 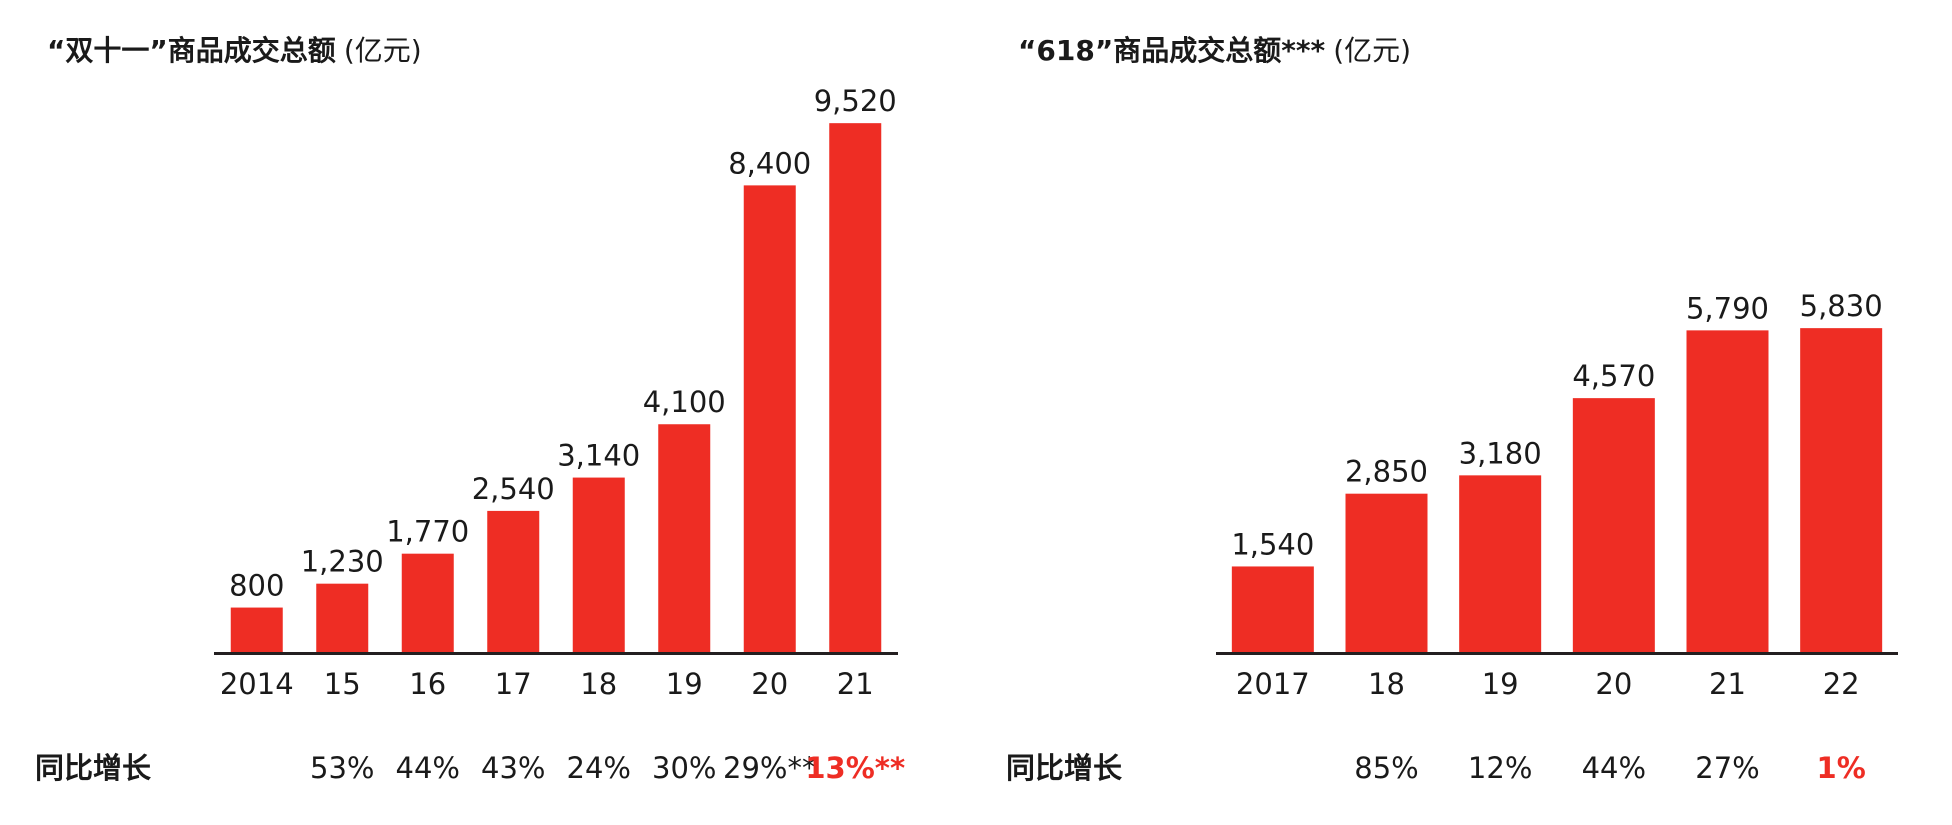 I want to click on growth-value: 1%, so click(x=1841, y=768).